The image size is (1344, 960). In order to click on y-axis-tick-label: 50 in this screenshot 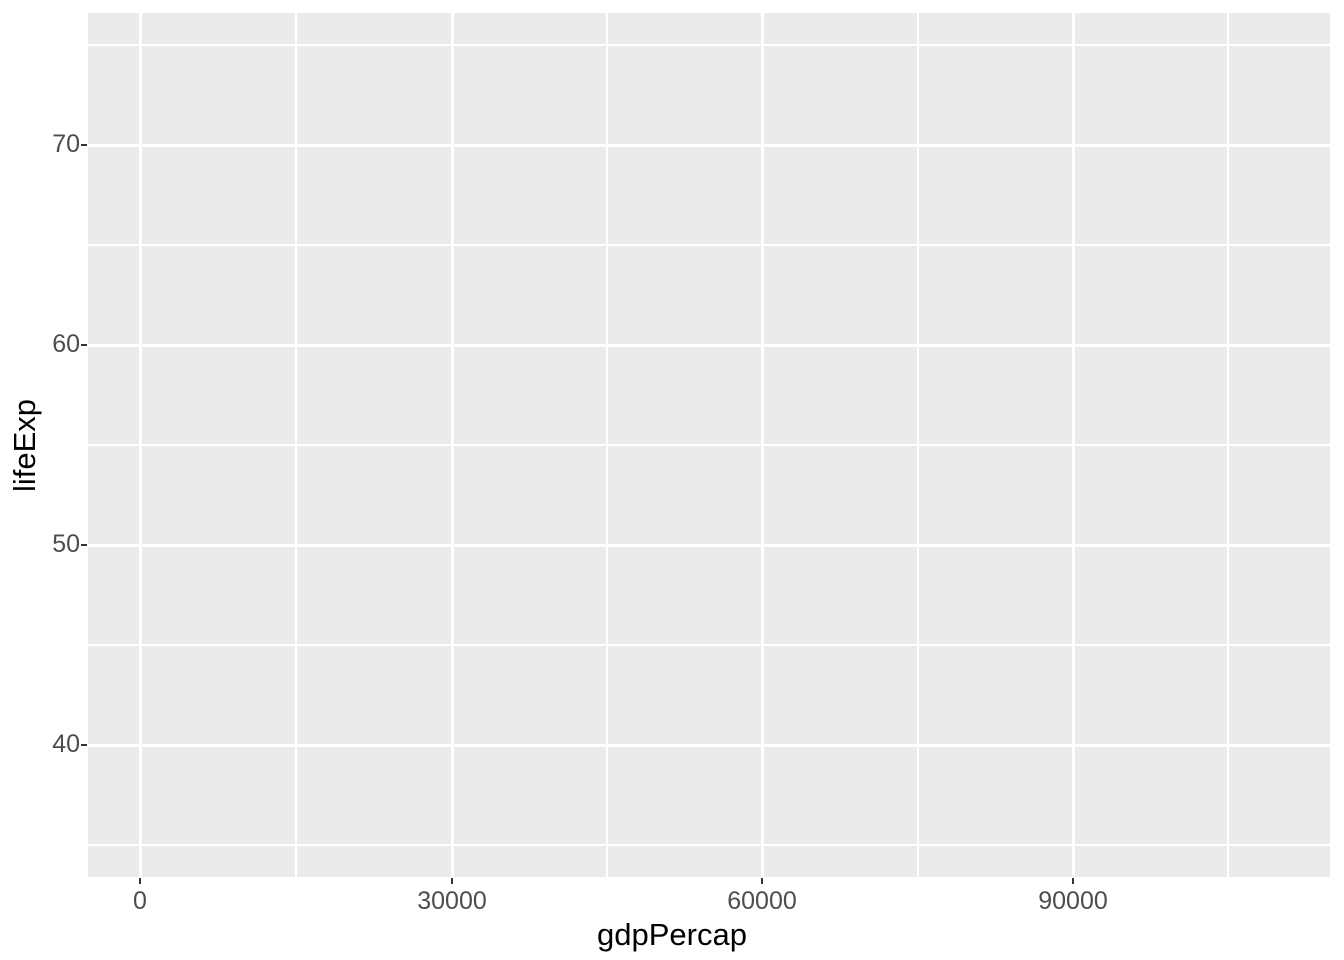, I will do `click(66, 544)`.